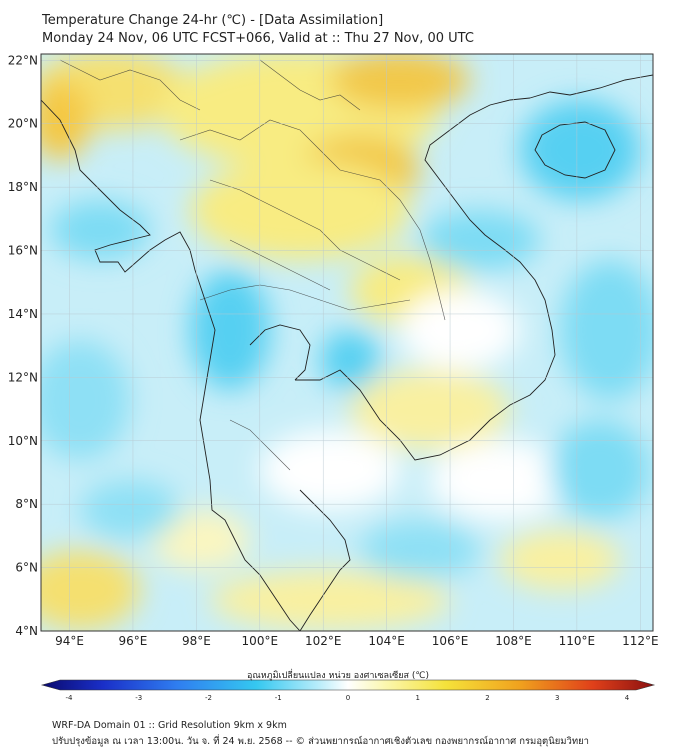 Image resolution: width=676 pixels, height=756 pixels. I want to click on lon-label: 106°E, so click(450, 641).